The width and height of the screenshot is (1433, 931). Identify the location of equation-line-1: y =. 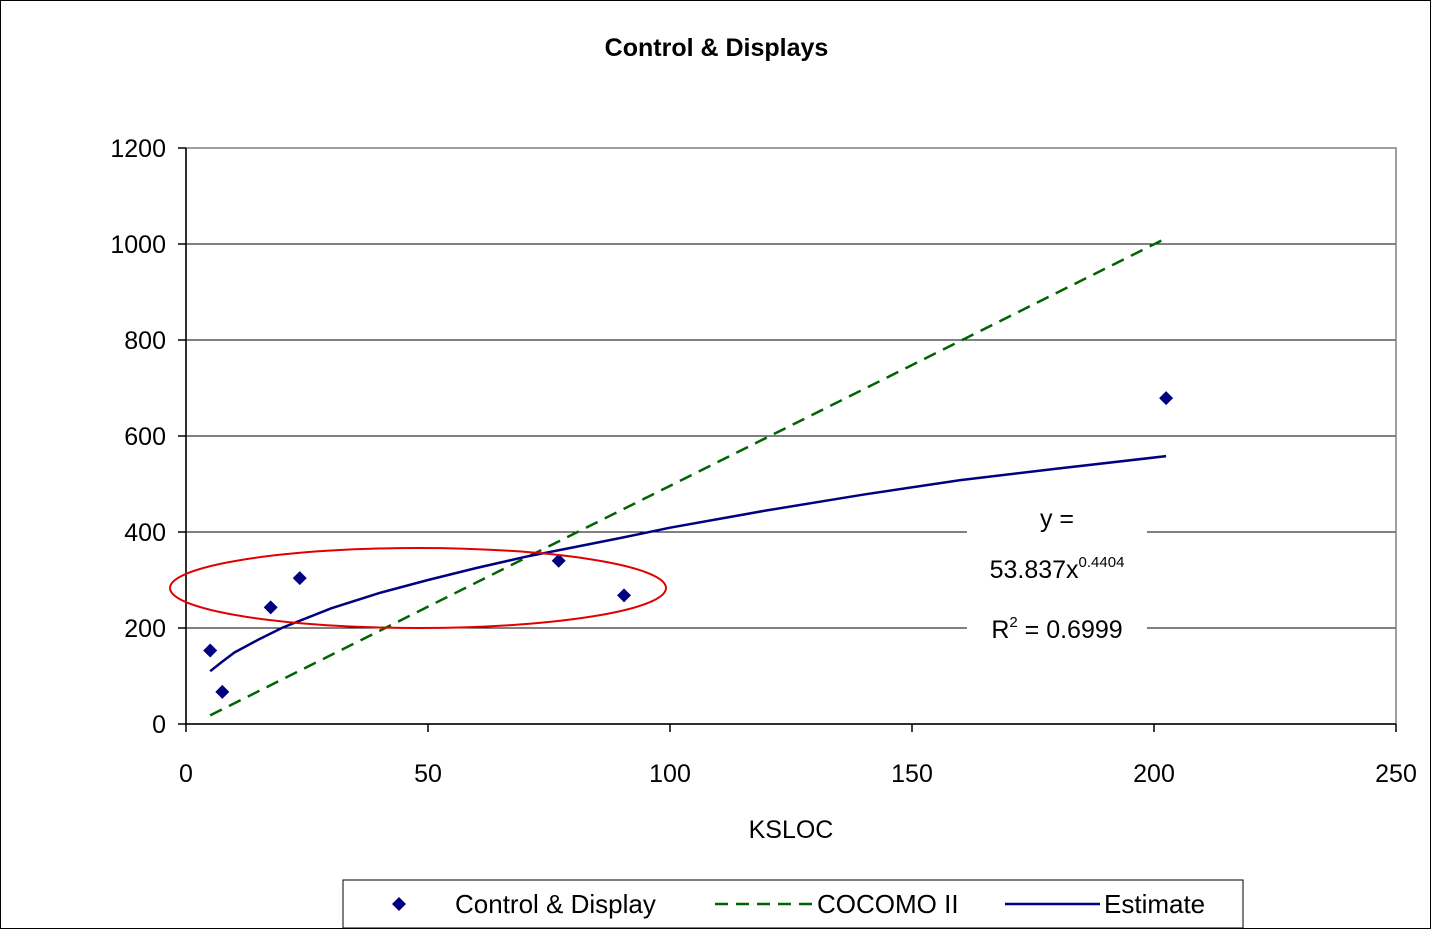
(1057, 519).